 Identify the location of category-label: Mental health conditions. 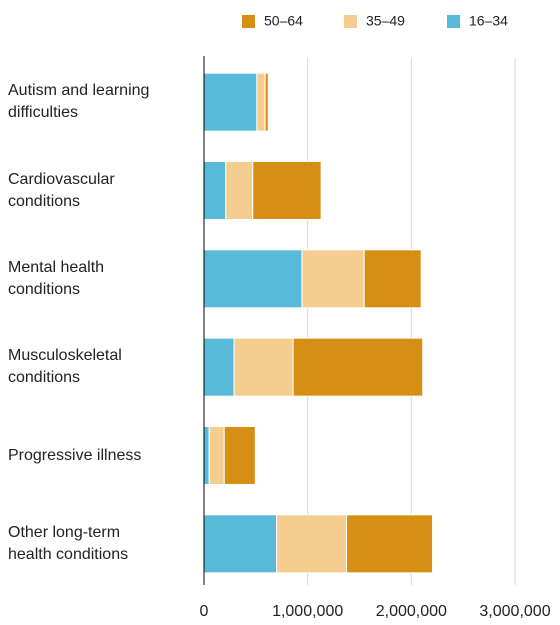
(56, 278).